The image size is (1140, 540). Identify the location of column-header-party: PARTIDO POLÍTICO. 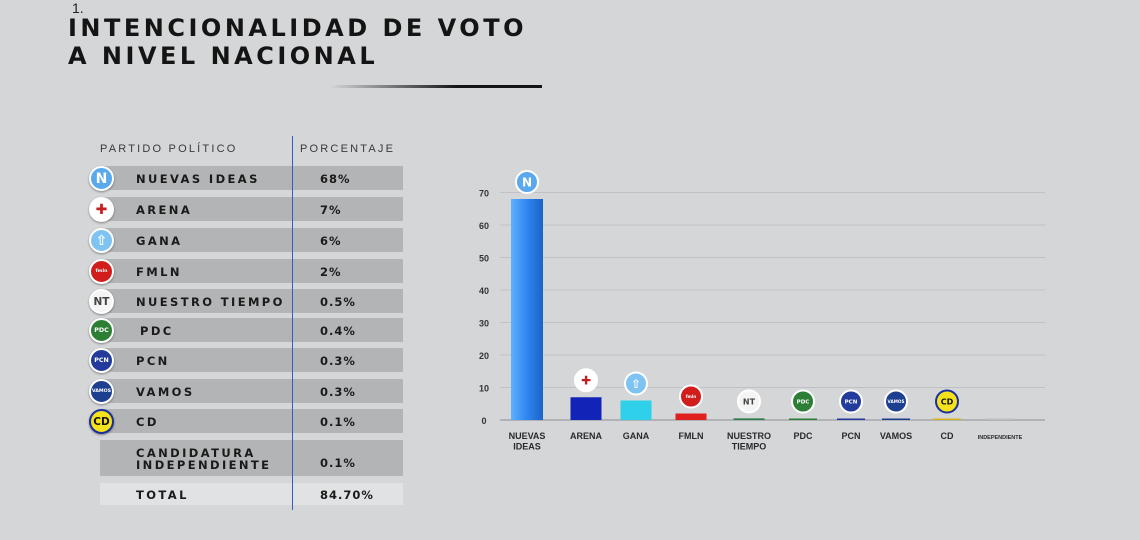
(169, 149).